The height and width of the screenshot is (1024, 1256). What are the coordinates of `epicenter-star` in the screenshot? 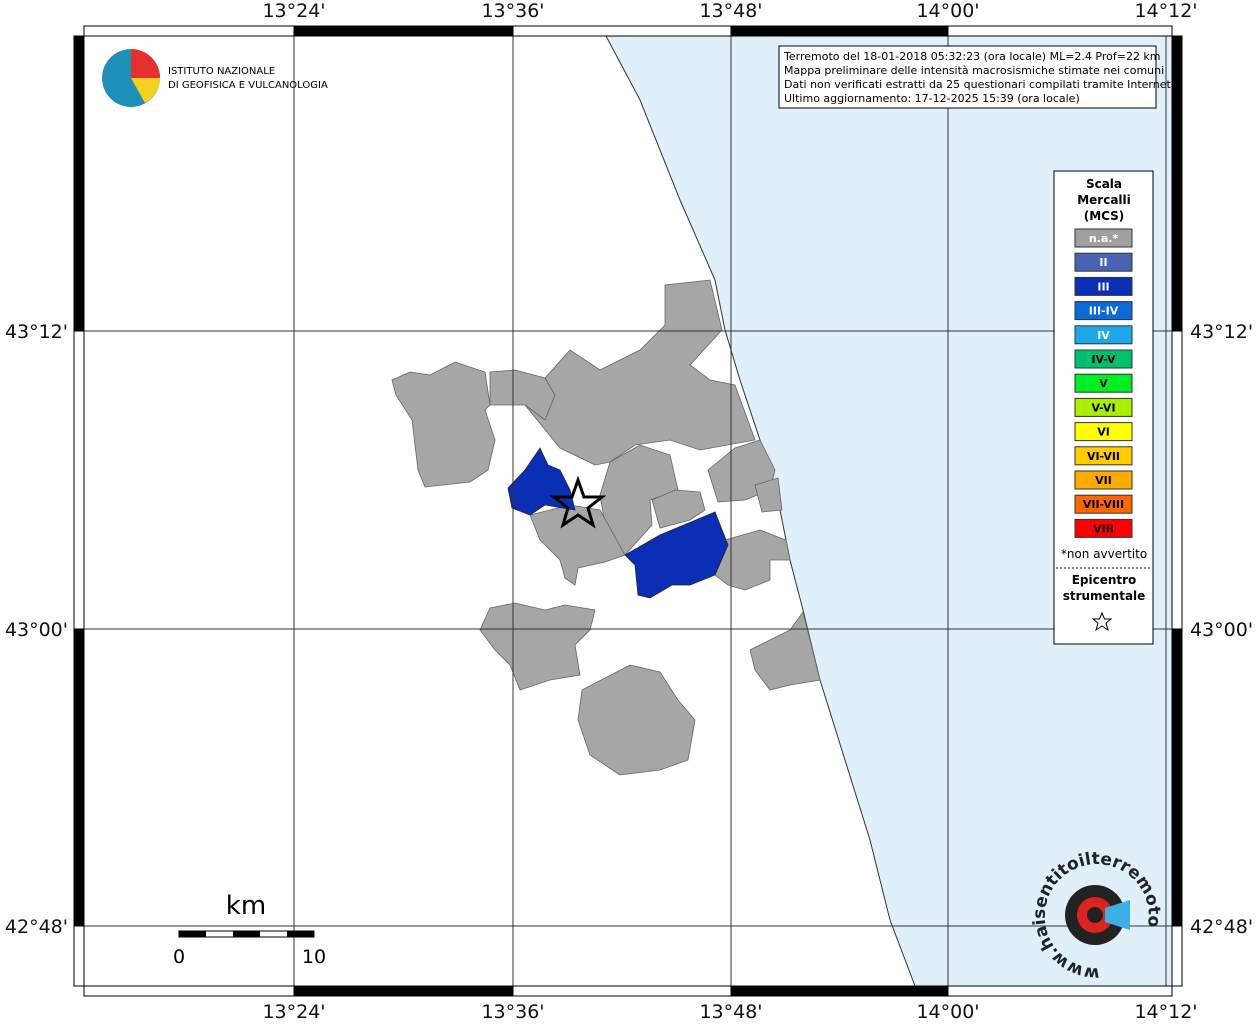 It's located at (578, 502).